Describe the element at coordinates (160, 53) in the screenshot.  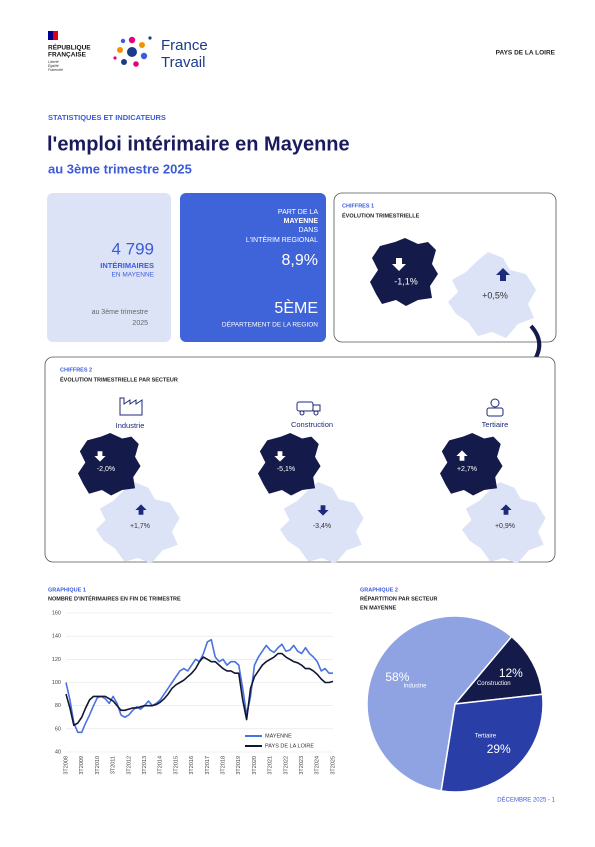
I see `ft-logo: France Travail` at that location.